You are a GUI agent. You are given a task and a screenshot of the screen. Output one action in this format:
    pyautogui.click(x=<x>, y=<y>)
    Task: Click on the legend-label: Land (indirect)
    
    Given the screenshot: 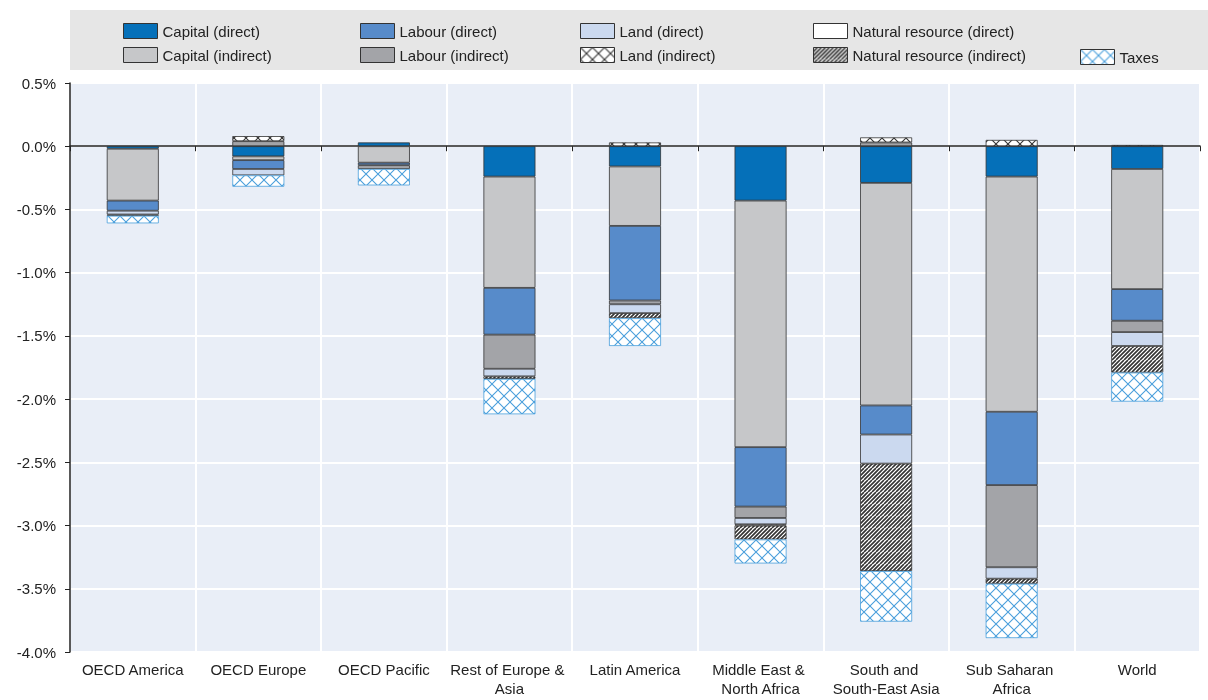 What is the action you would take?
    pyautogui.click(x=667, y=55)
    